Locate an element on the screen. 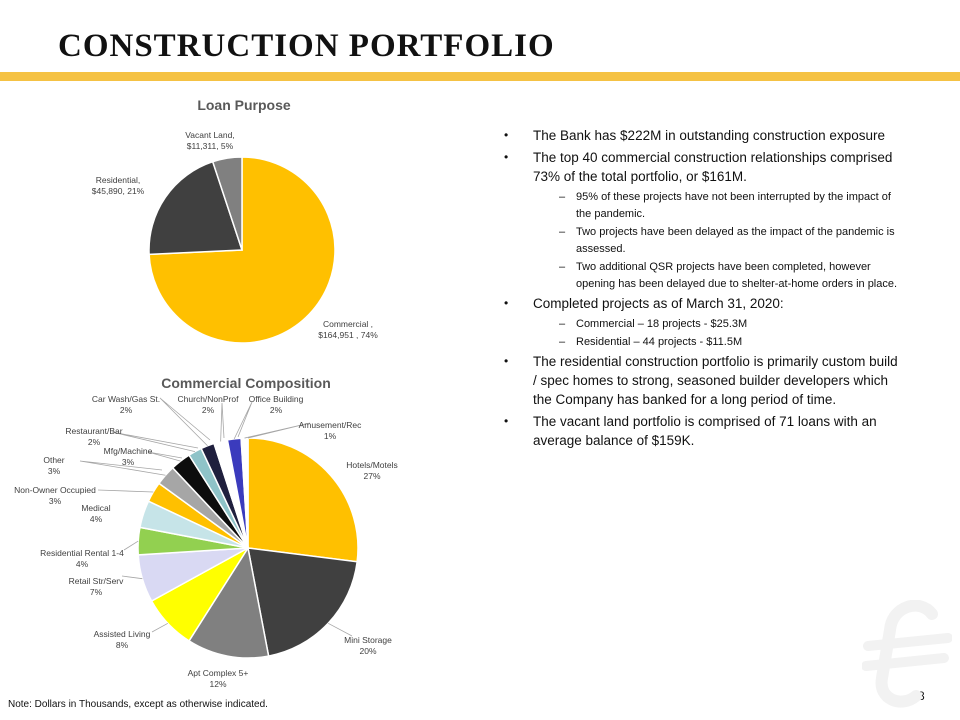  slice-label-line: 12% is located at coordinates (217, 684).